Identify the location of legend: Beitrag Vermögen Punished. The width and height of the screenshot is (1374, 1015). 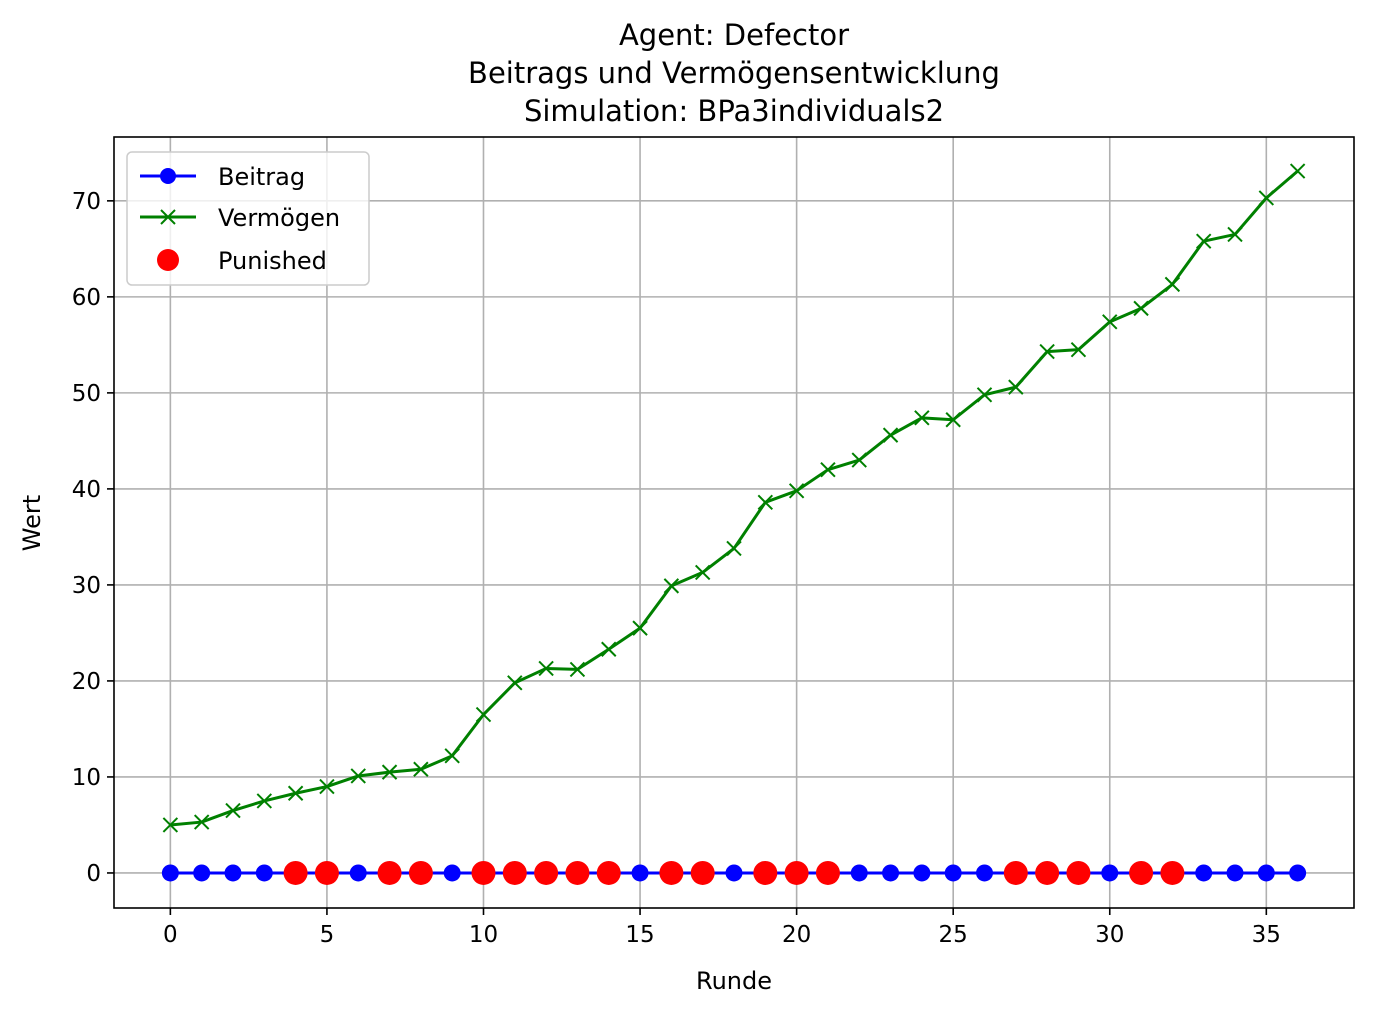
(248, 218).